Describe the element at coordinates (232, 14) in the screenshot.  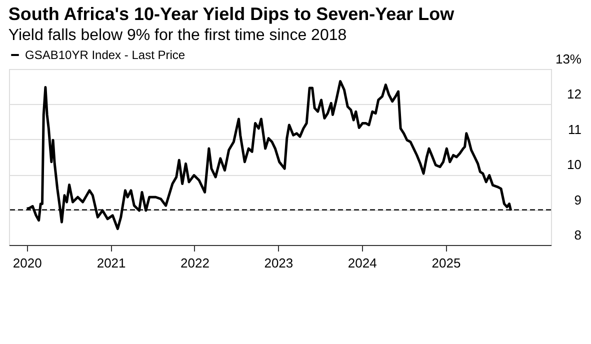
I see `chart-title: South Africa's 10-Year Yield Dips to Seven-Year Low` at that location.